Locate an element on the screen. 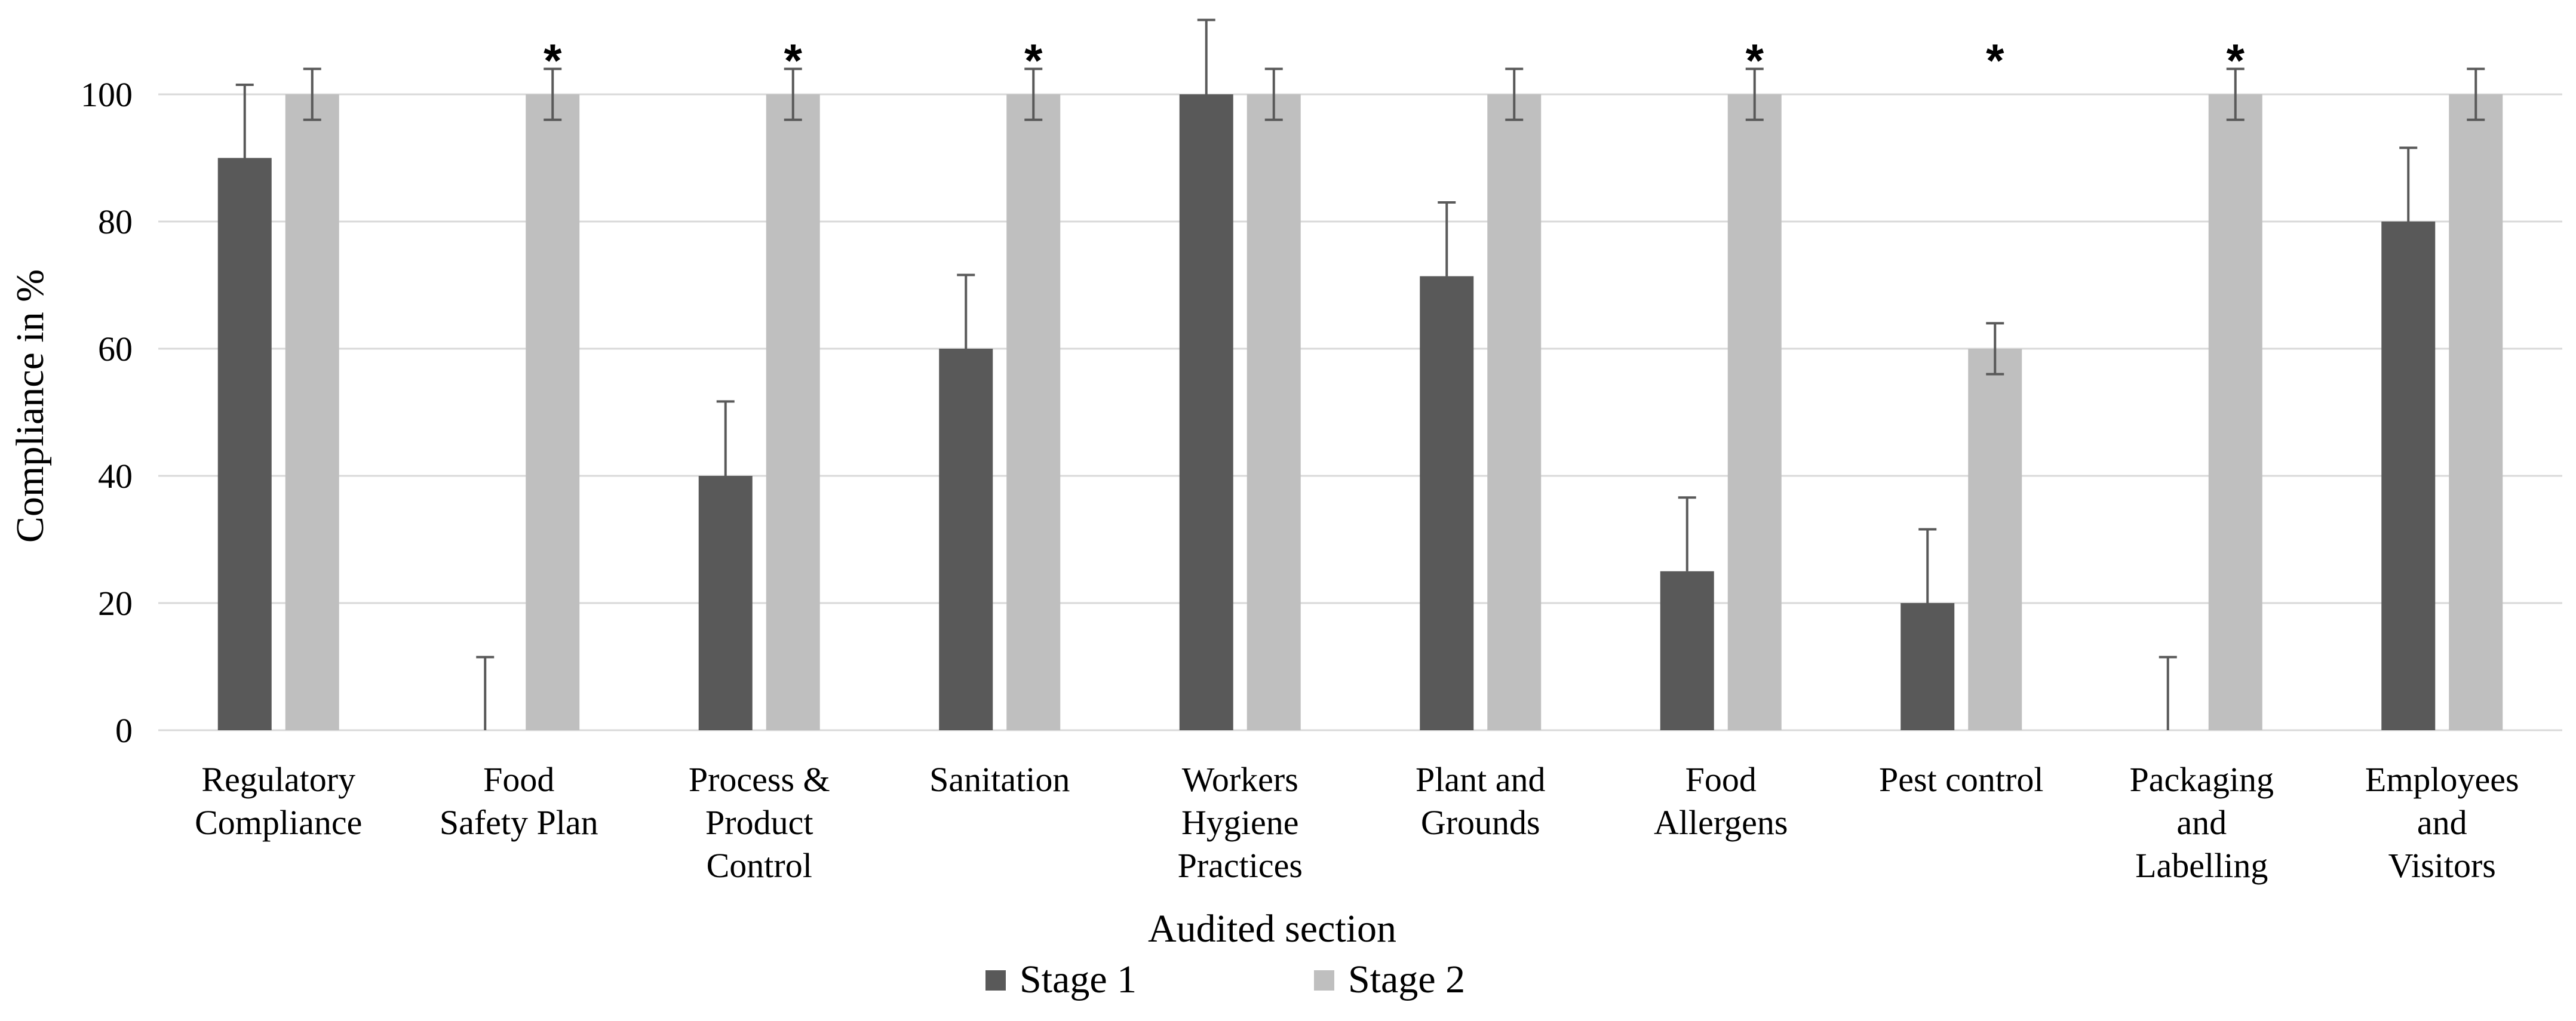  y-tick-labels: 0 20 40 60 80 100 is located at coordinates (107, 412).